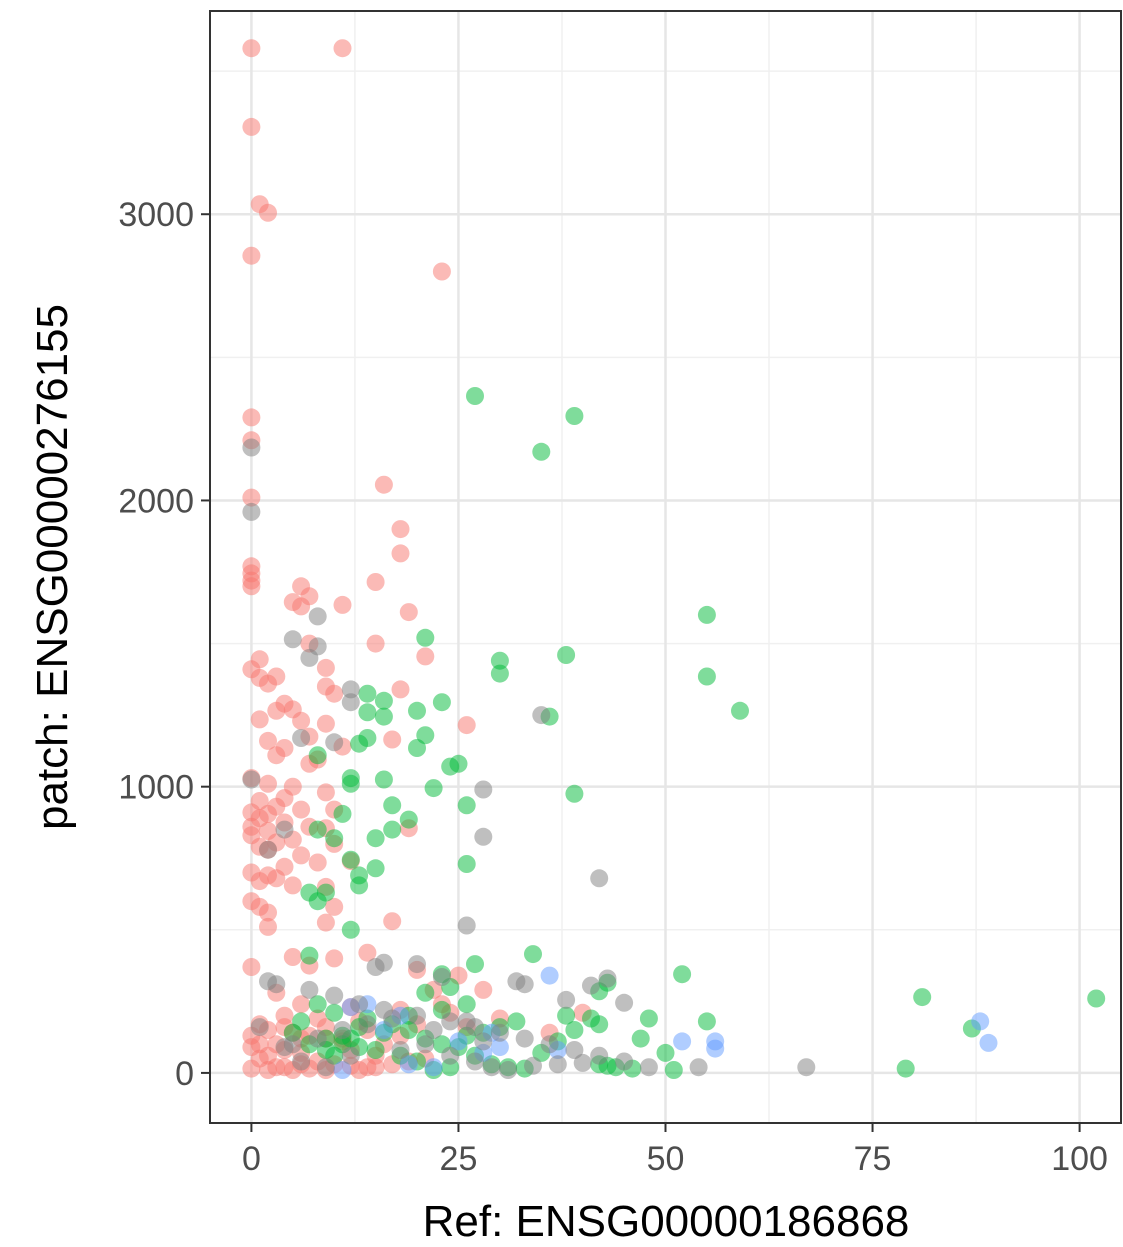  Describe the element at coordinates (1079, 1159) in the screenshot. I see `x-tick-label: 100` at that location.